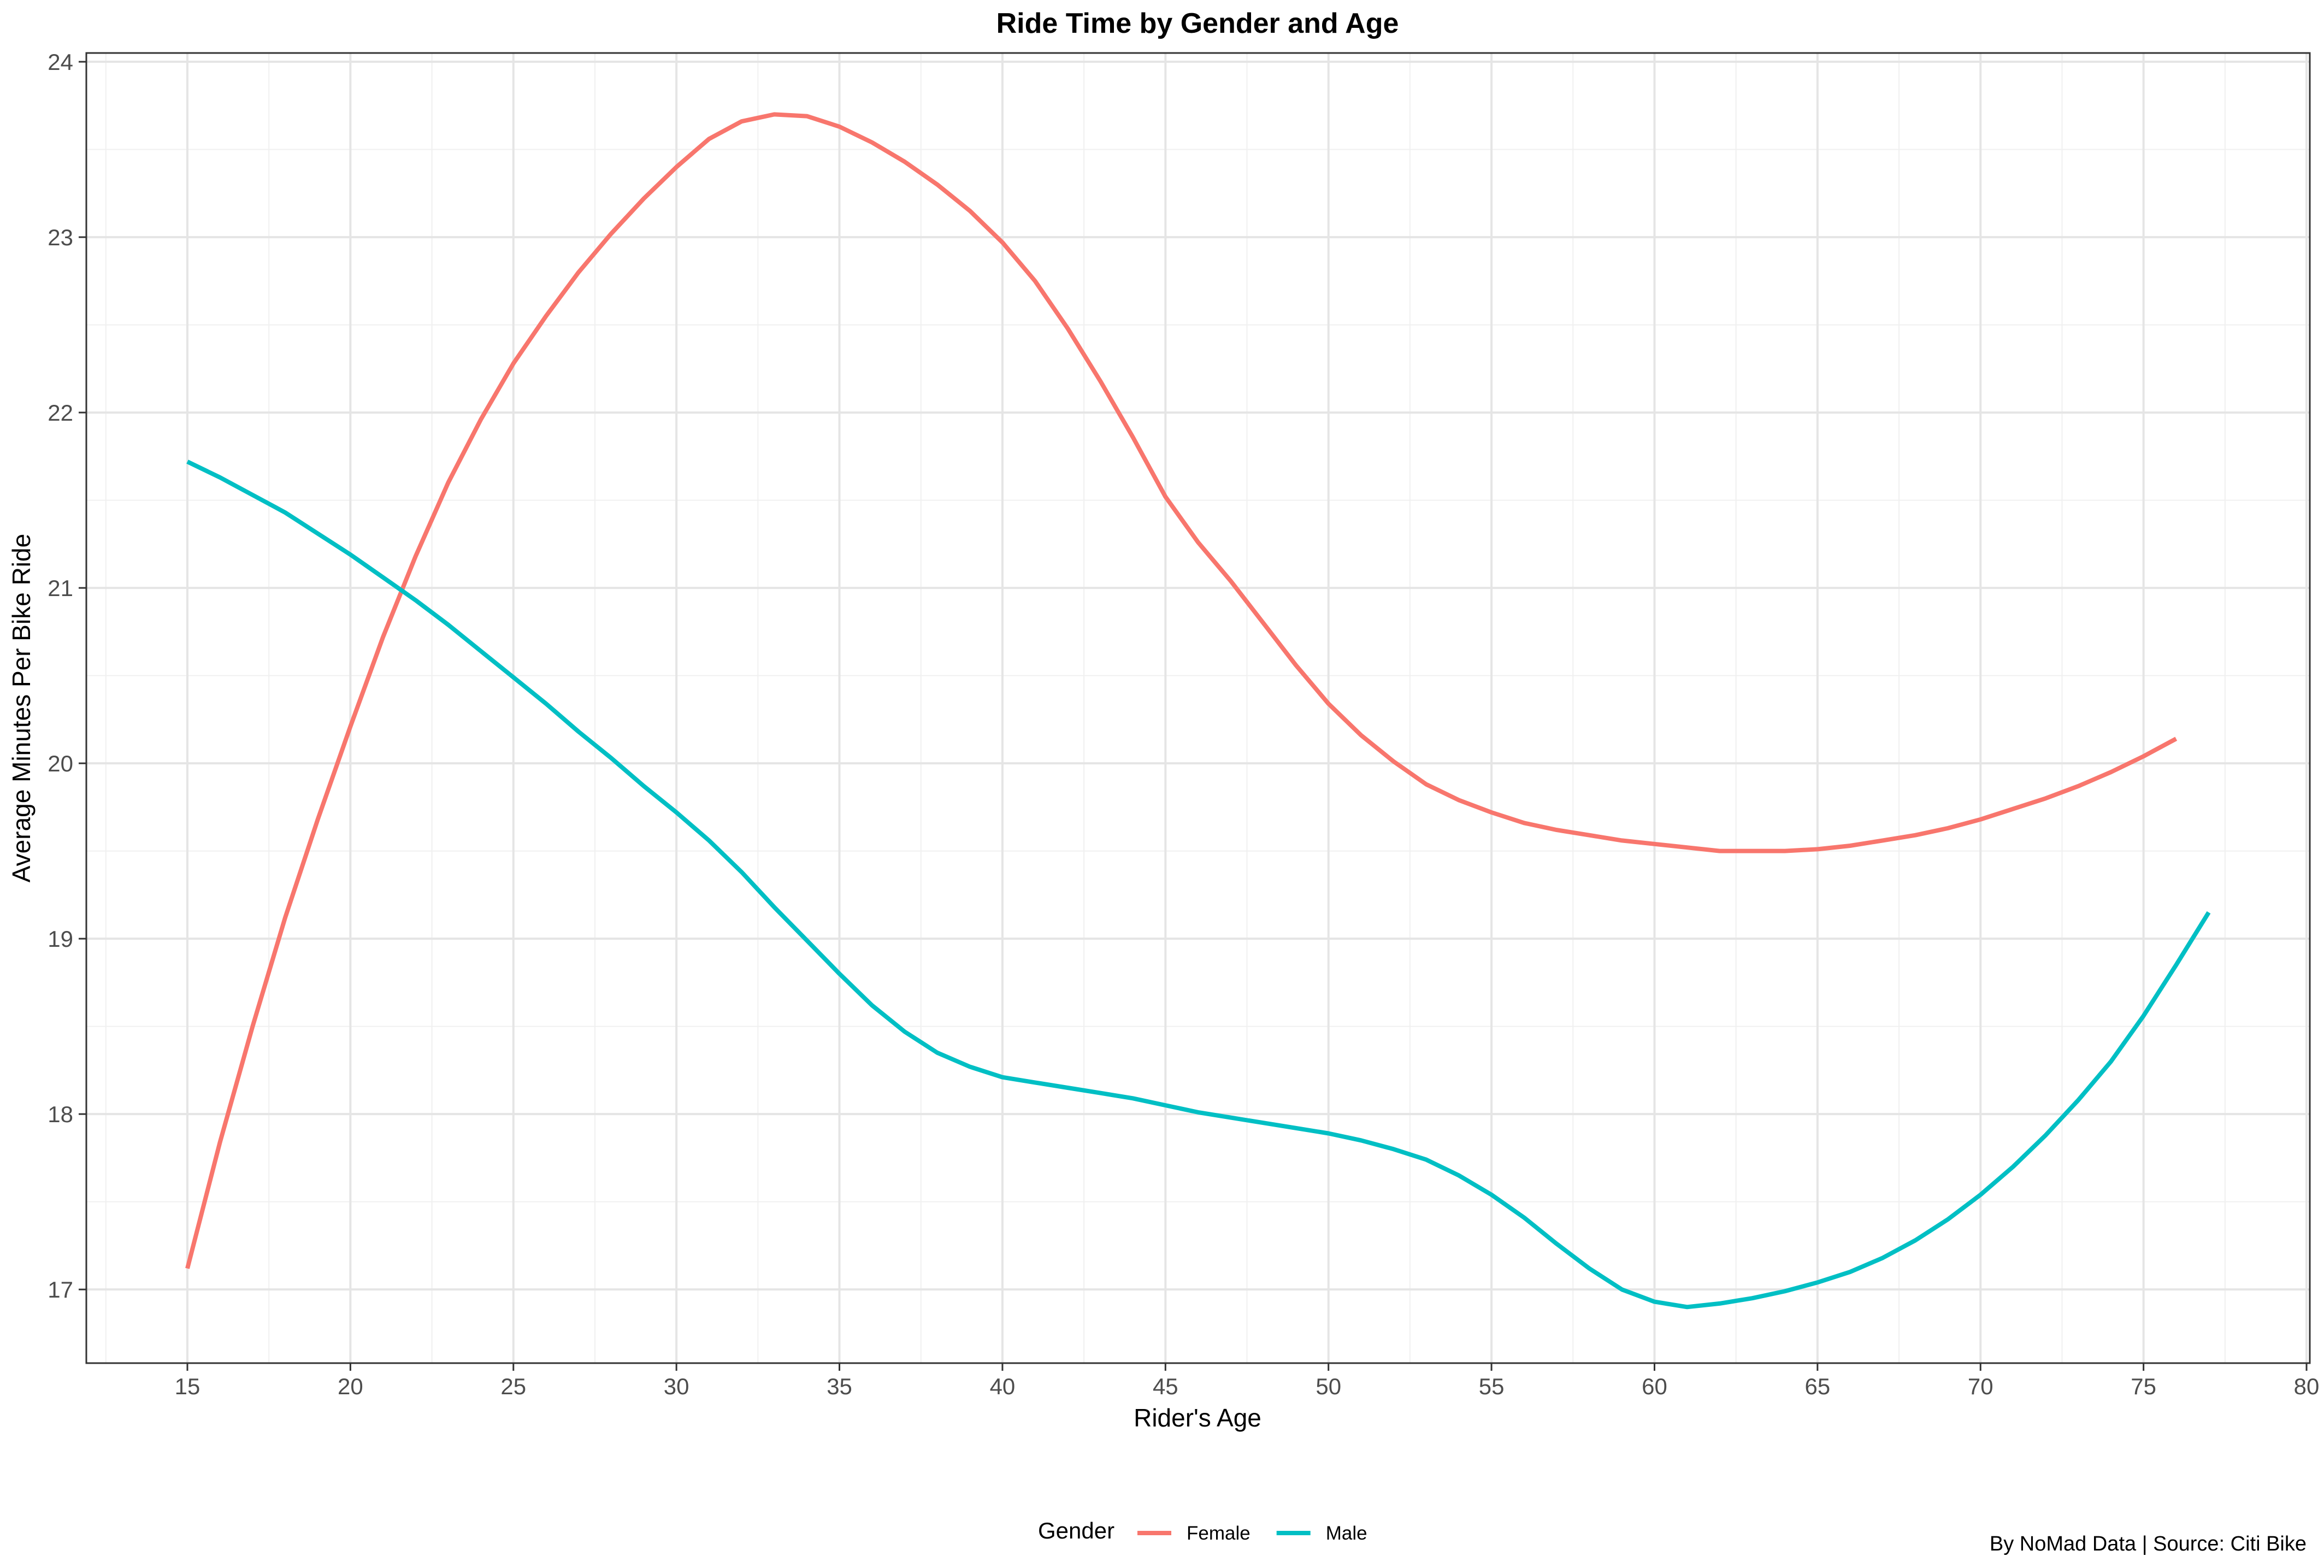 This screenshot has height=1568, width=2324. What do you see at coordinates (1198, 1418) in the screenshot?
I see `x-axis-title: Rider's Age` at bounding box center [1198, 1418].